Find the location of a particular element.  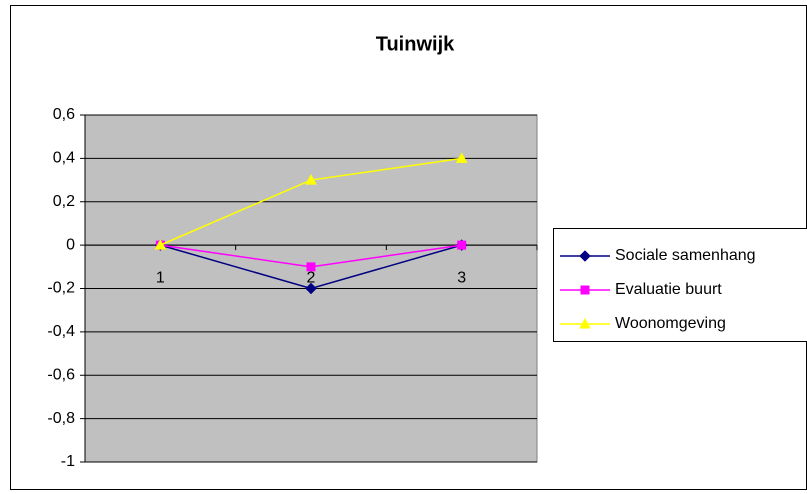

y-tick-label: 0 is located at coordinates (70, 244).